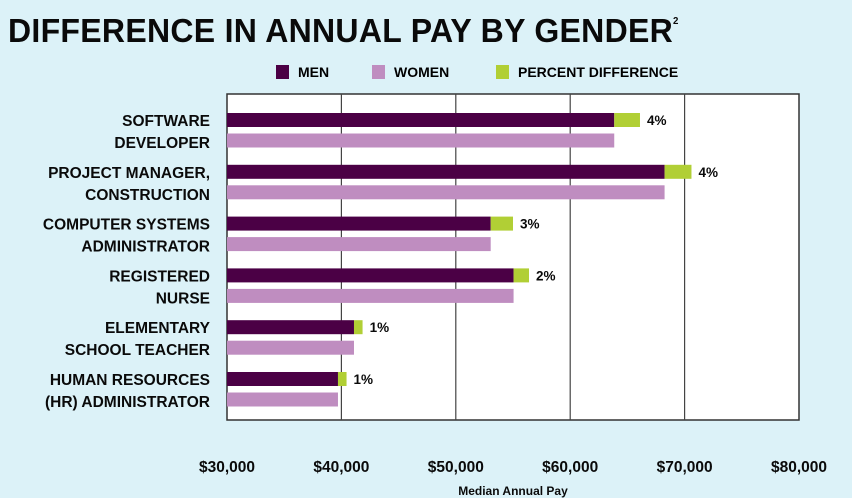 This screenshot has width=852, height=498. Describe the element at coordinates (799, 467) in the screenshot. I see `x-tick-label: $80,000` at that location.